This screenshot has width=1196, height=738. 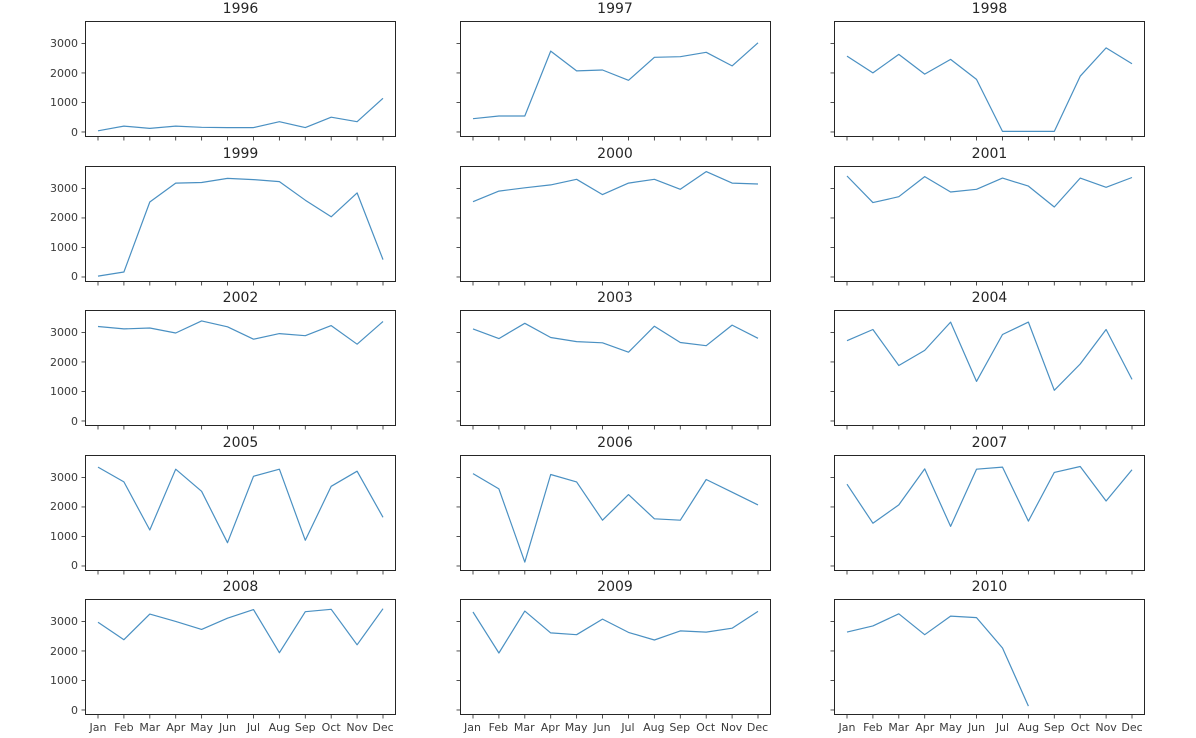 I want to click on subplot-plot-area-1996, so click(x=238, y=81).